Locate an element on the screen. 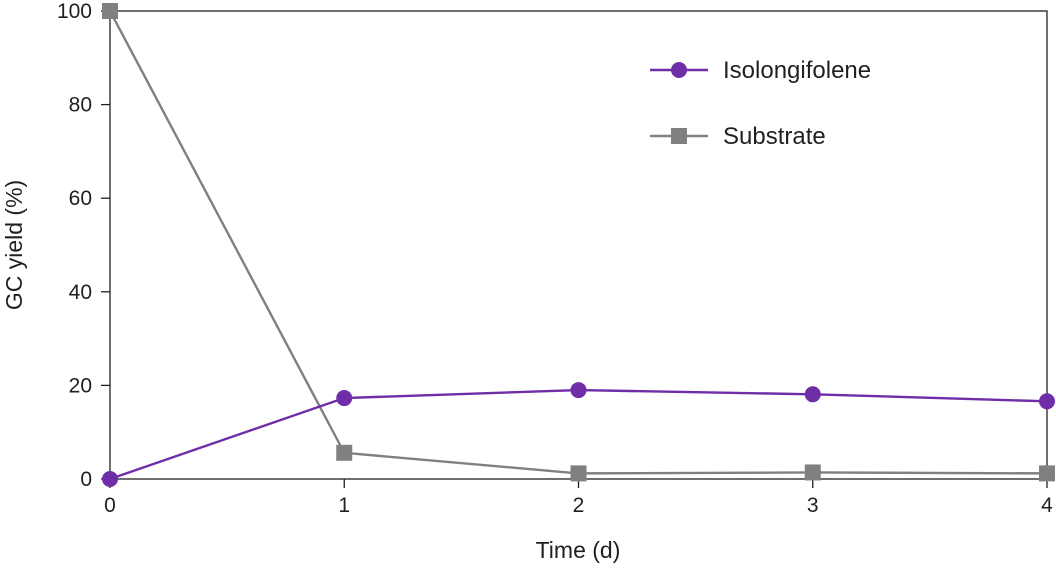 The width and height of the screenshot is (1056, 569). x-tick-label: 4 is located at coordinates (1047, 505).